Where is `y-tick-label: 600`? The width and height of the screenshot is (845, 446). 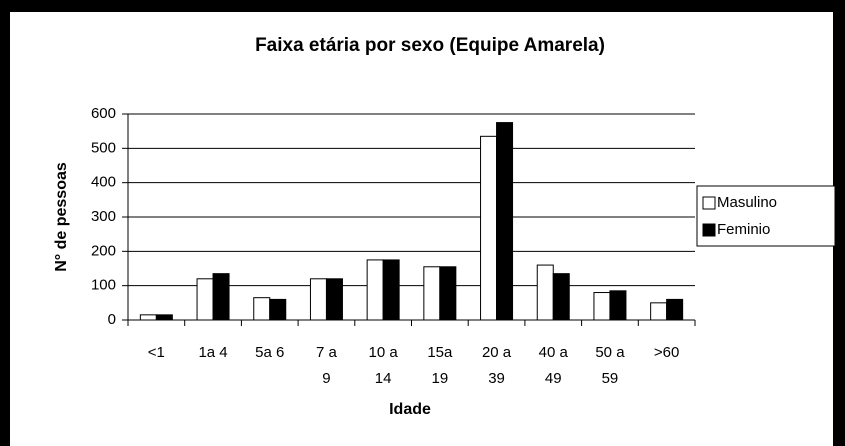
y-tick-label: 600 is located at coordinates (103, 113).